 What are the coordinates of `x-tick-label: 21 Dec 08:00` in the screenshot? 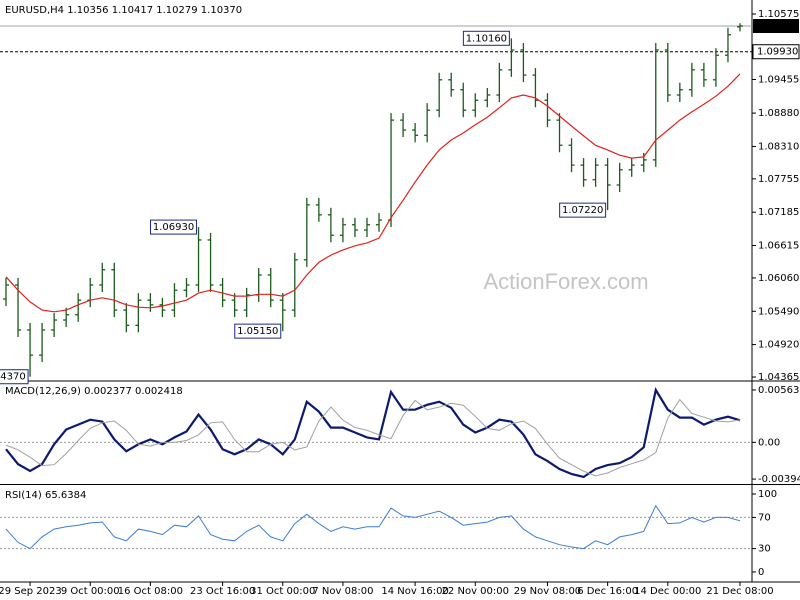 It's located at (739, 591).